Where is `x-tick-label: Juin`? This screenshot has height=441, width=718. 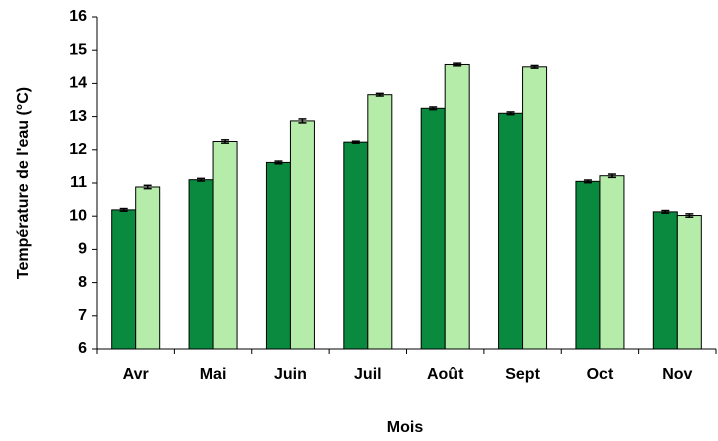
x-tick-label: Juin is located at coordinates (290, 374).